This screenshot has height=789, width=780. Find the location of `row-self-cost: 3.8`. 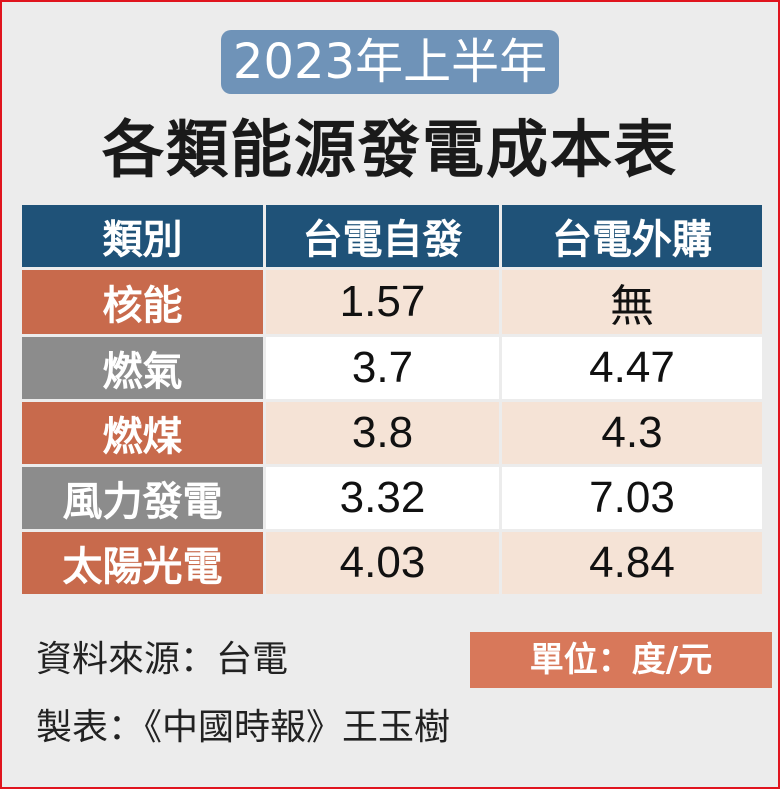

row-self-cost: 3.8 is located at coordinates (384, 433).